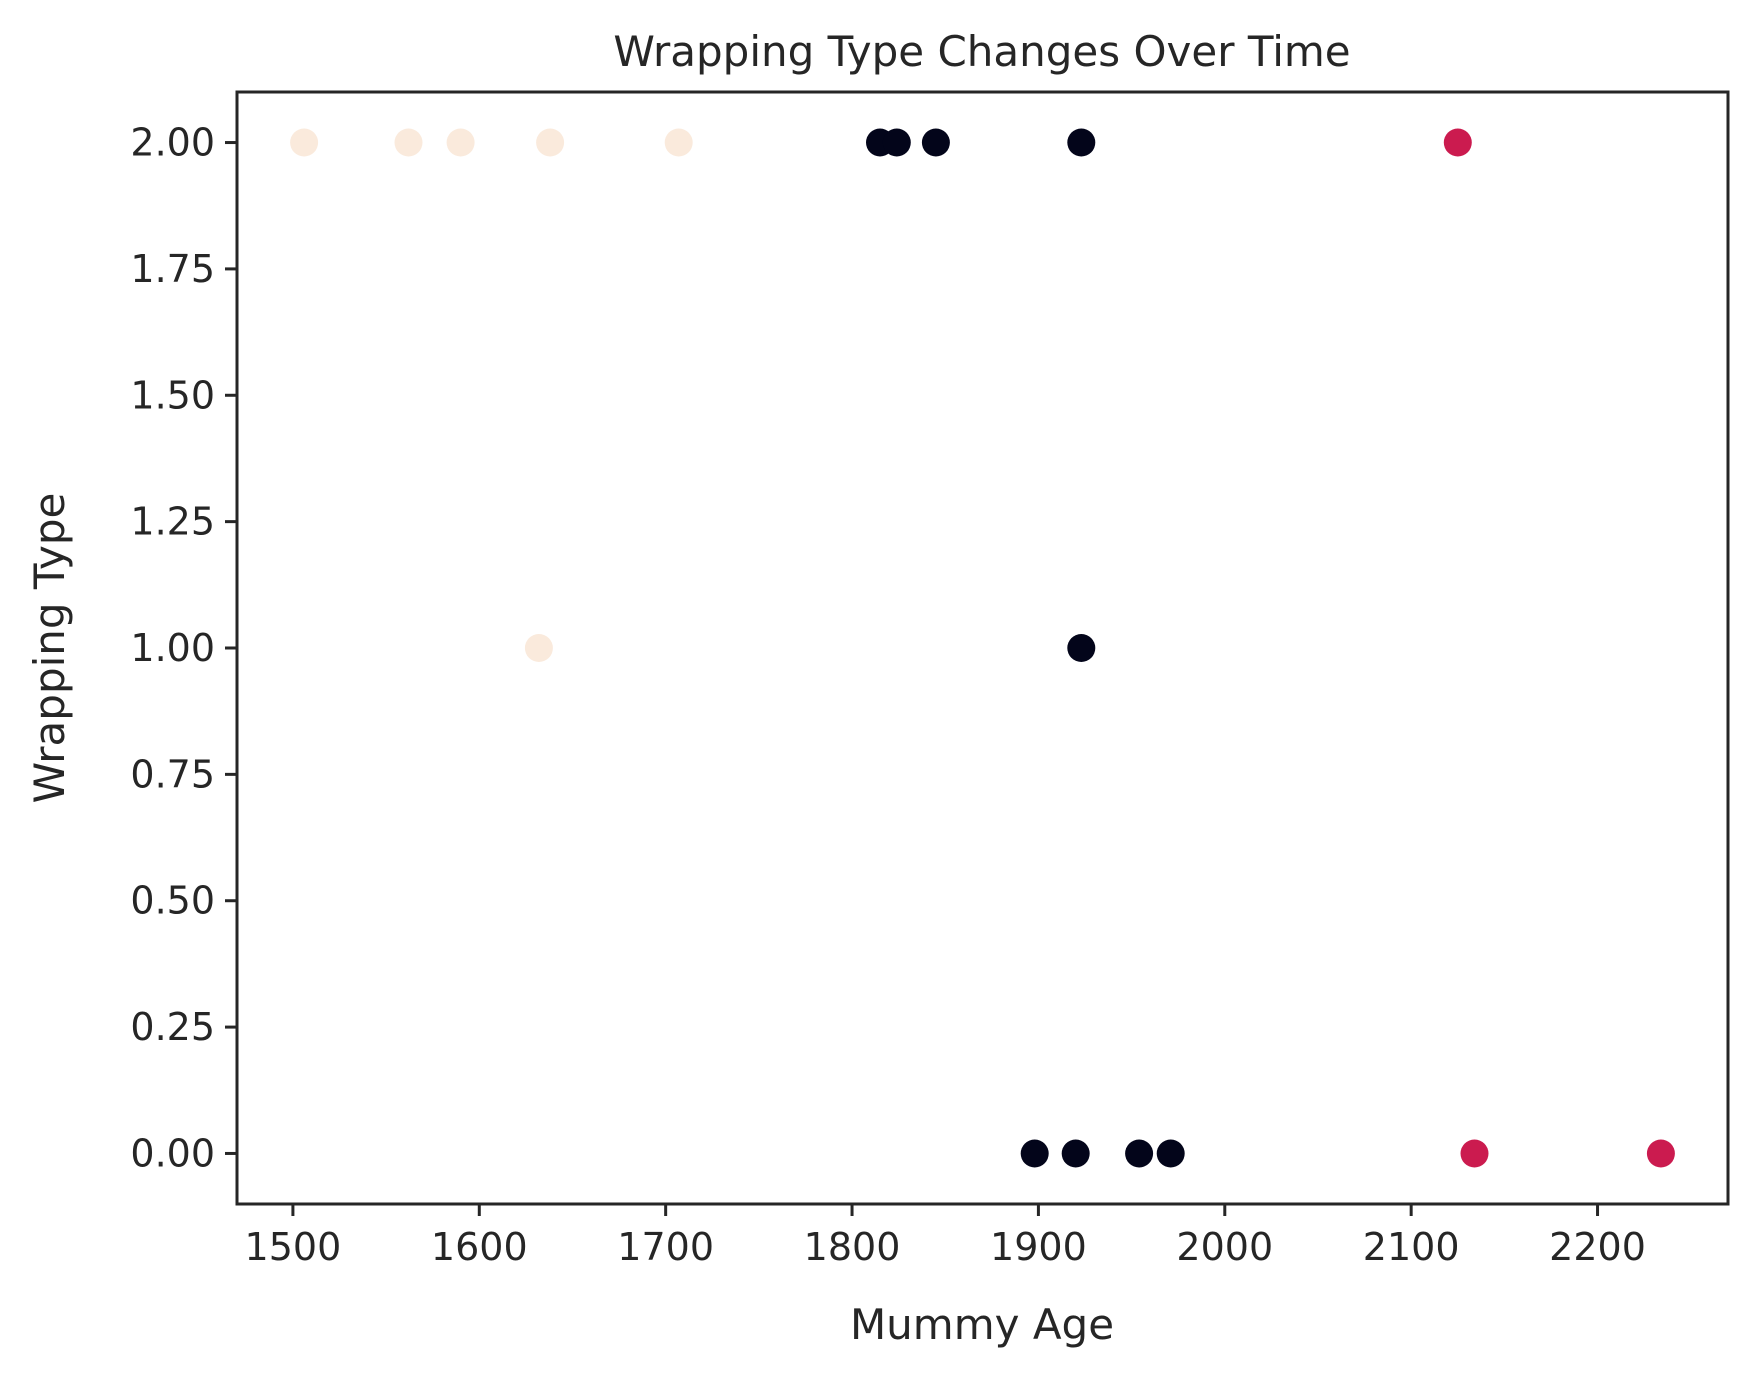  I want to click on x-tick-label: 2200, so click(1597, 1247).